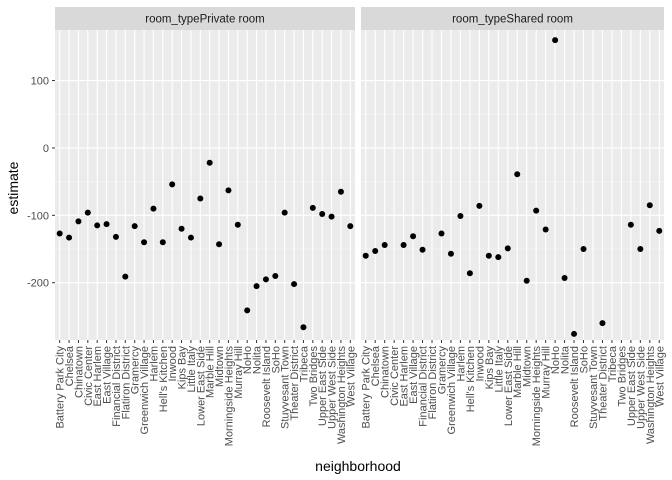 This screenshot has width=672, height=480. I want to click on x-tick-label: Murray Hill, so click(547, 372).